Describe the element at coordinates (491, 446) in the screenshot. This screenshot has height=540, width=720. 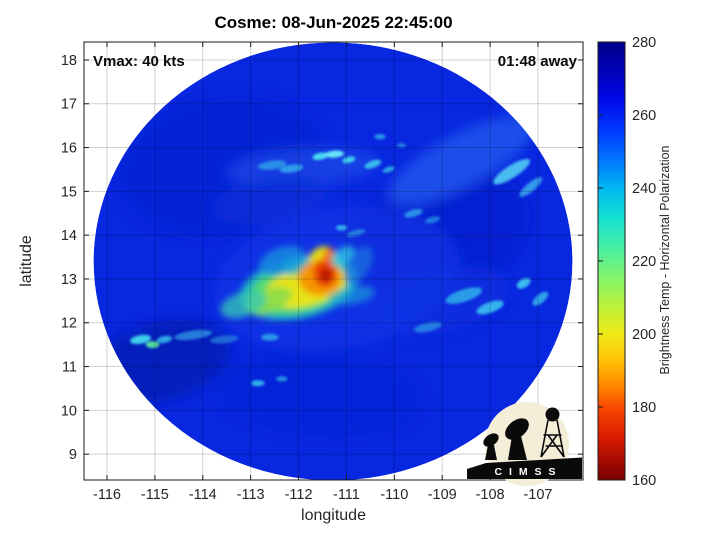
I see `satellite-dish-small-icon` at that location.